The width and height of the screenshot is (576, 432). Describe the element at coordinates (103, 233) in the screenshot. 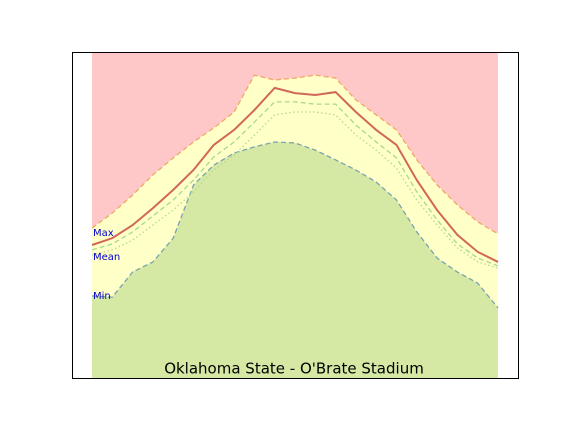

I see `series-label: Max` at that location.